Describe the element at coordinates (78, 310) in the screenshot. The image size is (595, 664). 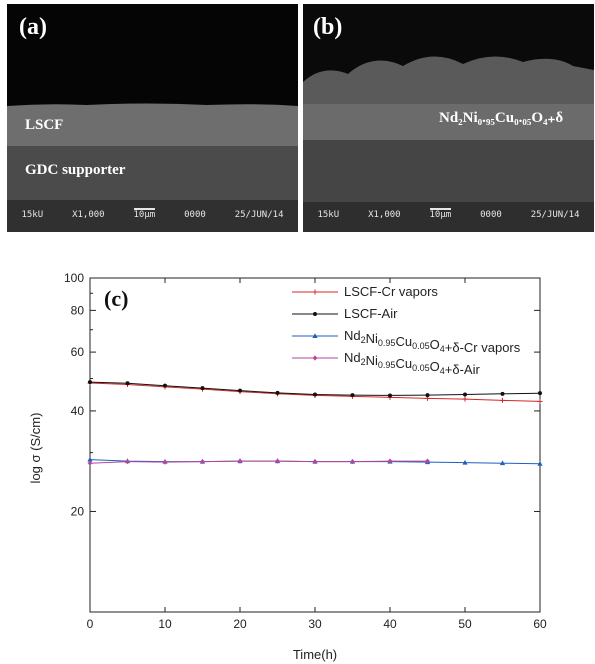
I see `y-tick-label: 80` at that location.